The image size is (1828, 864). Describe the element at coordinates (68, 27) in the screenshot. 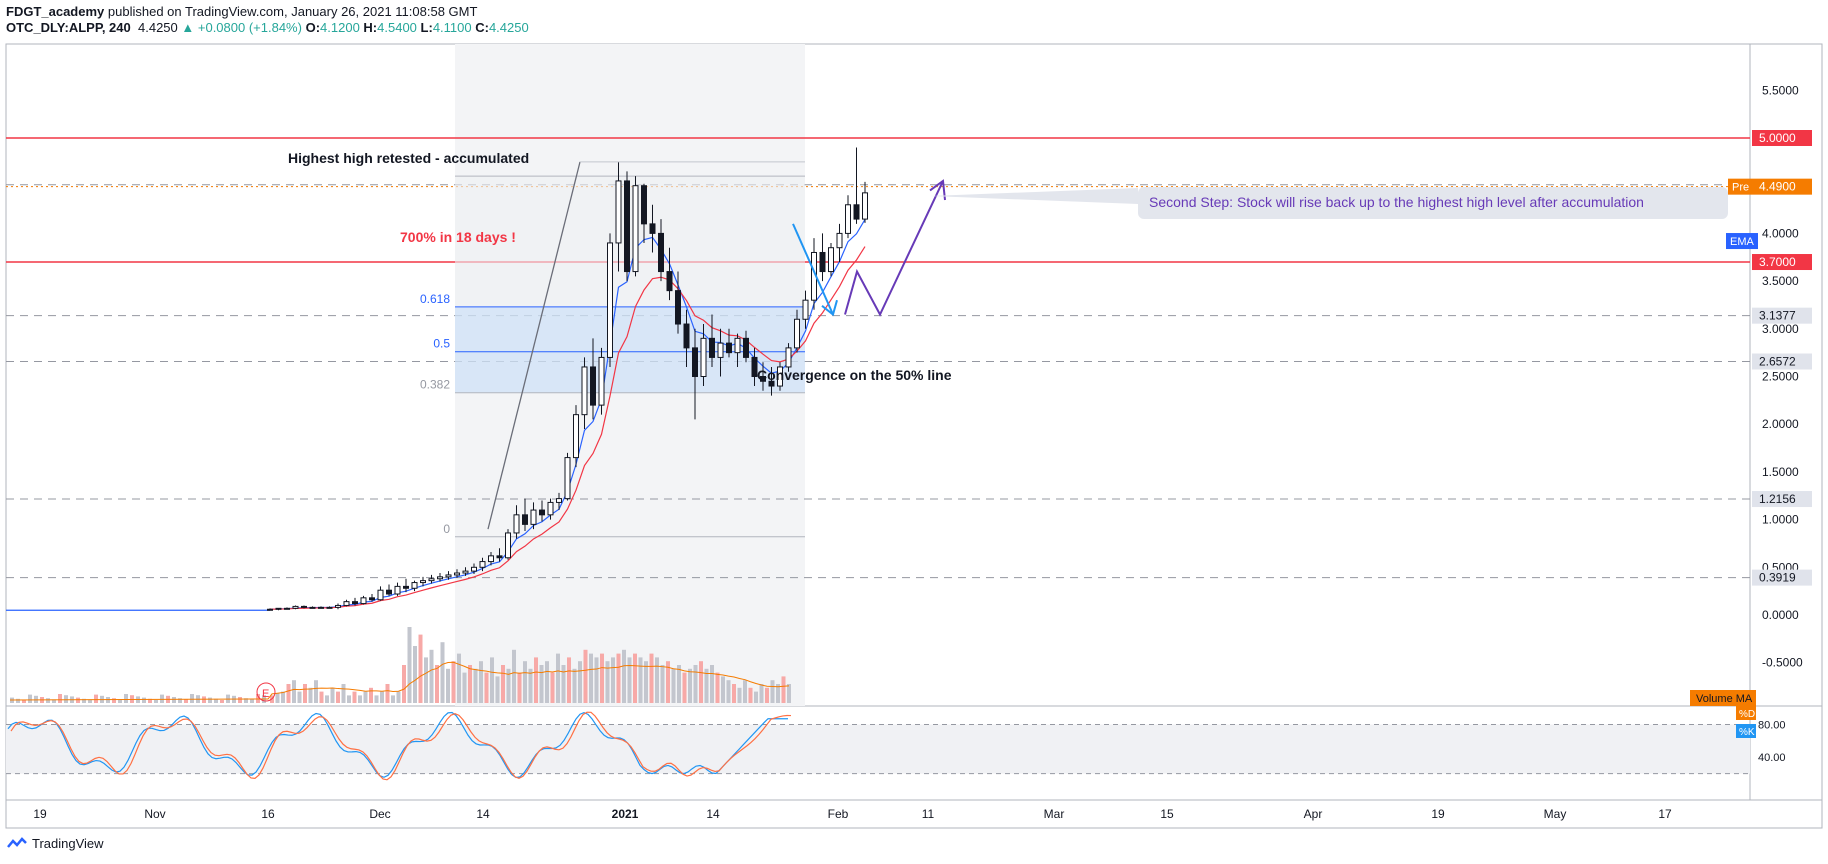

I see `symbol-name: OTC_DLY:ALPP, 240` at that location.